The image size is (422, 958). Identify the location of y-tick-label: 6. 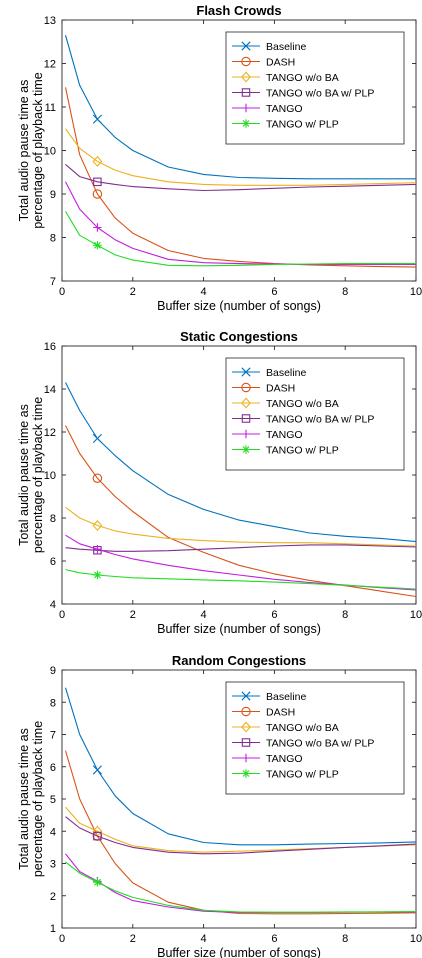
(53, 562).